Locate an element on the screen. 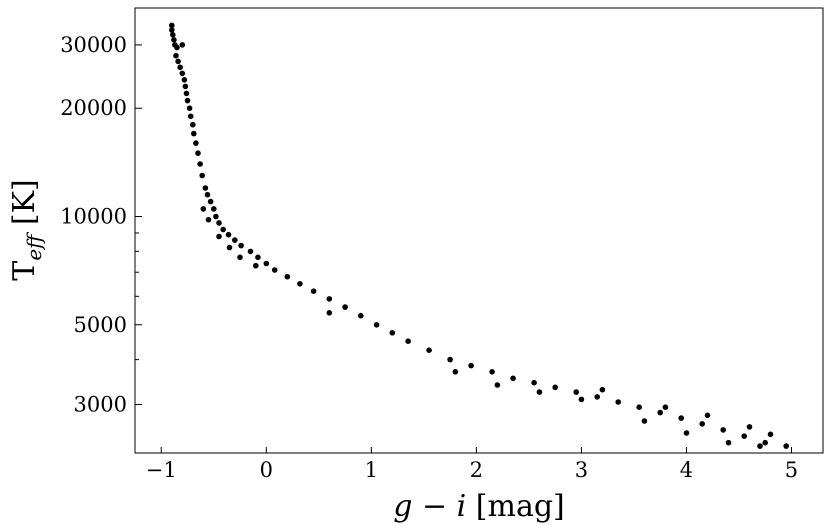 The image size is (830, 530). y-axis-title-main: T is located at coordinates (24, 271).